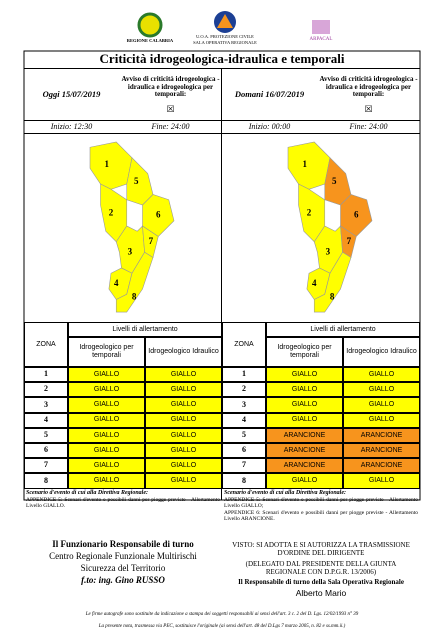  What do you see at coordinates (134, 296) in the screenshot?
I see `map-zone-label: 8` at bounding box center [134, 296].